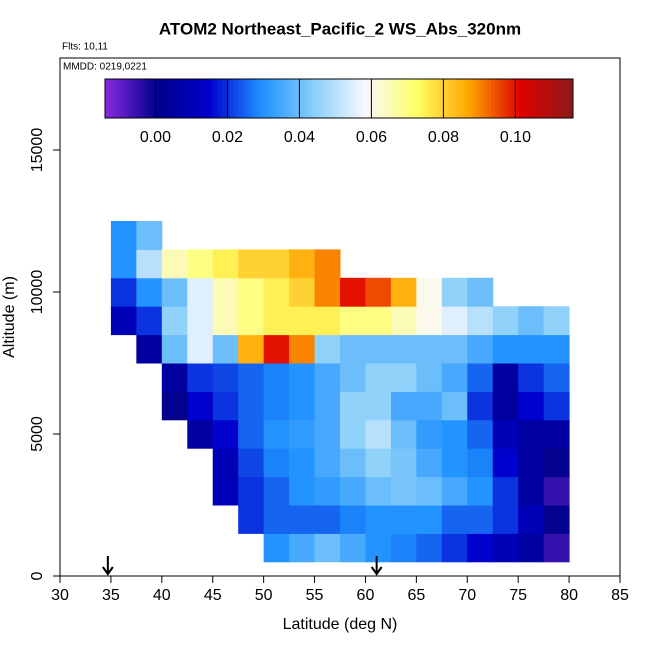 The image size is (650, 650). Describe the element at coordinates (340, 624) in the screenshot. I see `x-axis-label: Latitude (deg N)` at that location.